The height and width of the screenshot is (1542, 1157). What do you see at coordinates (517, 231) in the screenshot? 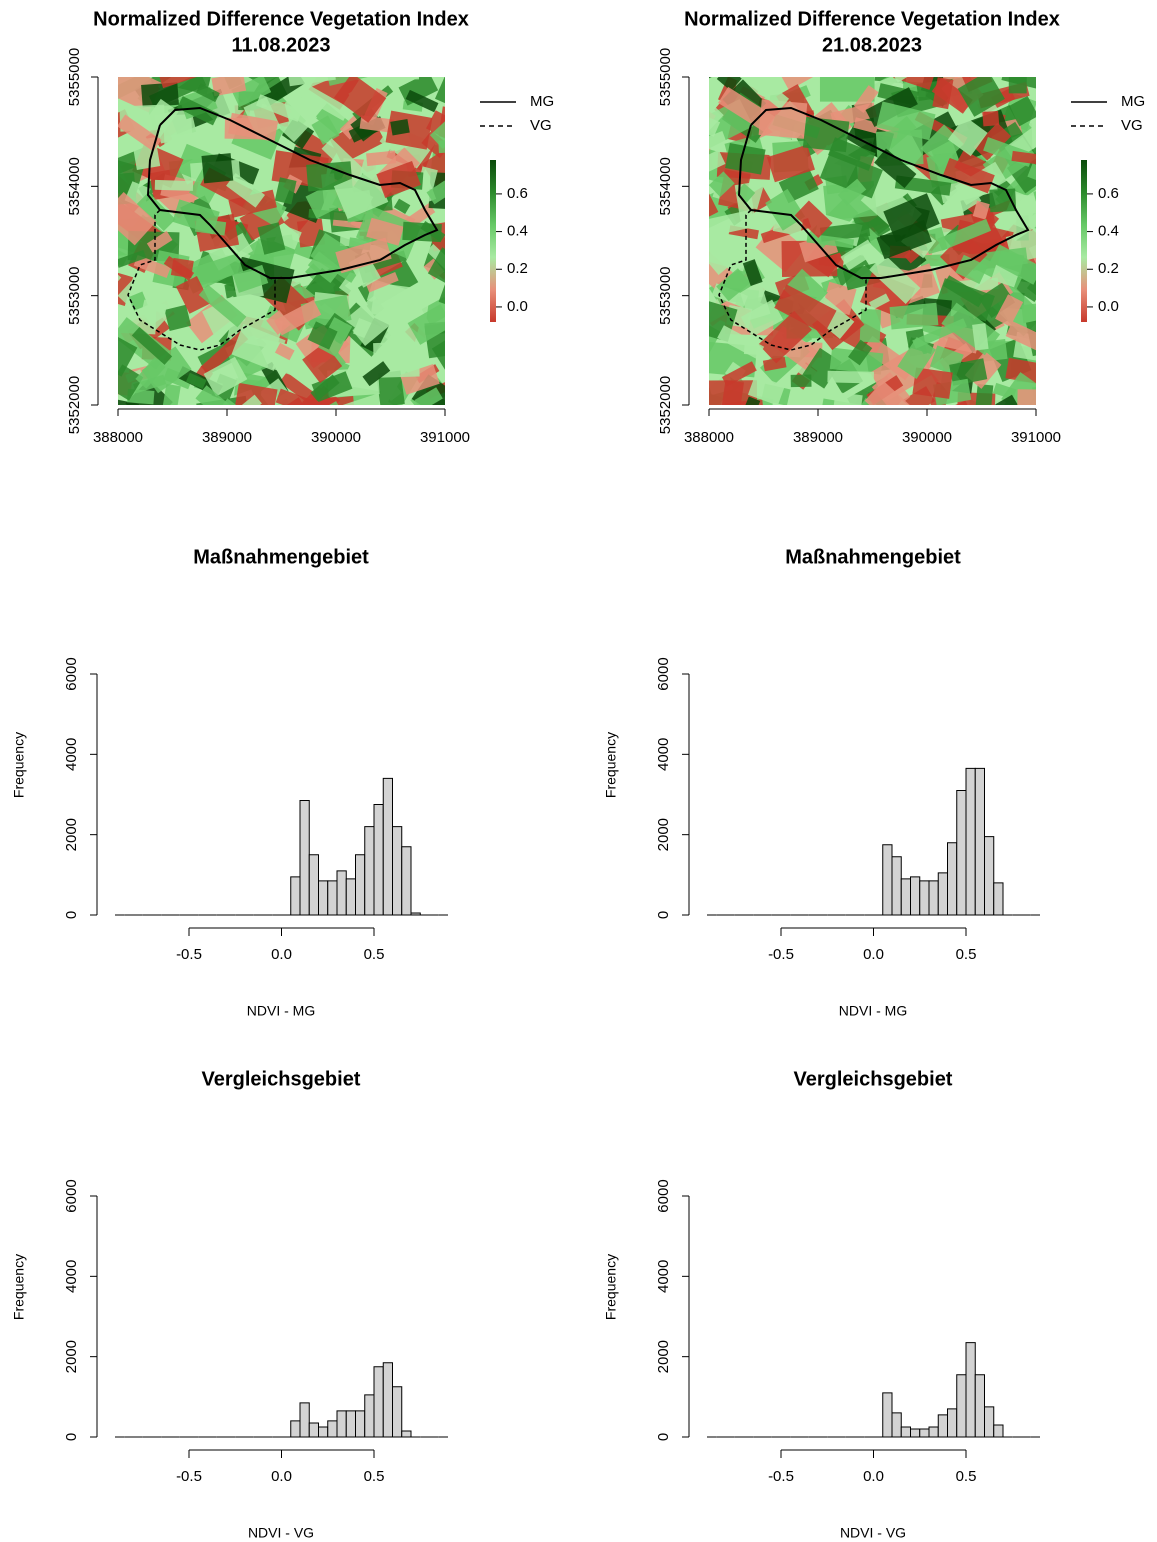
I see `colorbar-label: 0.4` at bounding box center [517, 231].